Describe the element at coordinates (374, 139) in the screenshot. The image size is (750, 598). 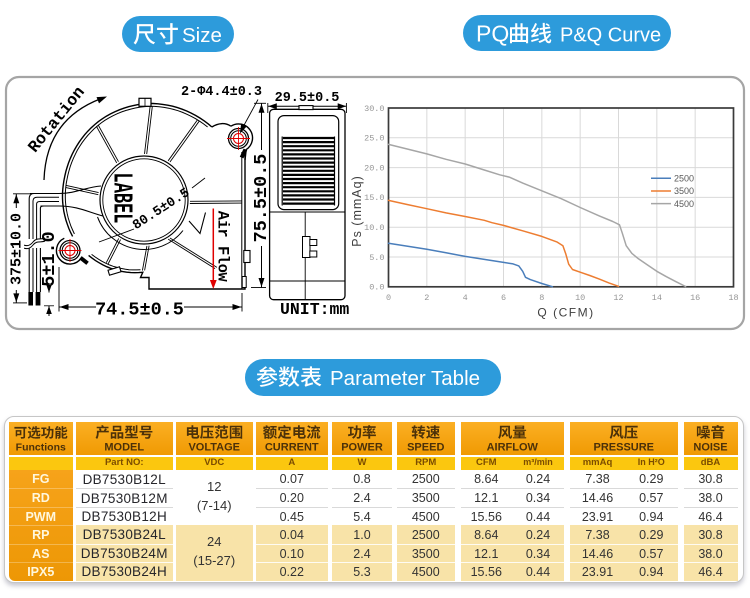
I see `svg-text: 25.0` at that location.